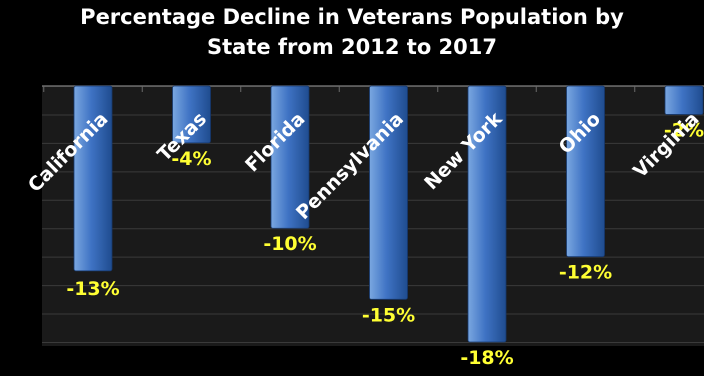 The image size is (704, 376). Describe the element at coordinates (585, 273) in the screenshot. I see `value-label: -12%` at that location.